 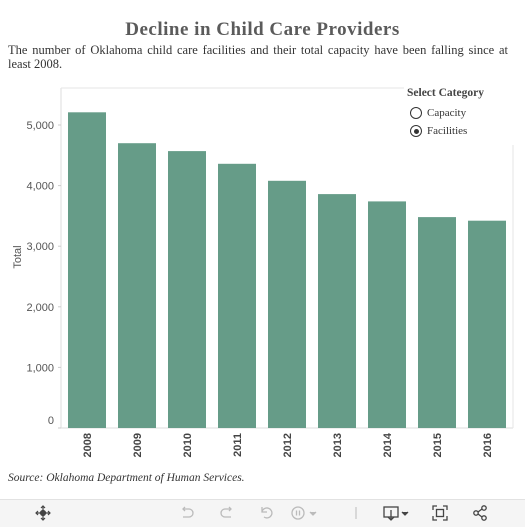 What do you see at coordinates (356, 515) in the screenshot?
I see `toolbar-divider` at bounding box center [356, 515].